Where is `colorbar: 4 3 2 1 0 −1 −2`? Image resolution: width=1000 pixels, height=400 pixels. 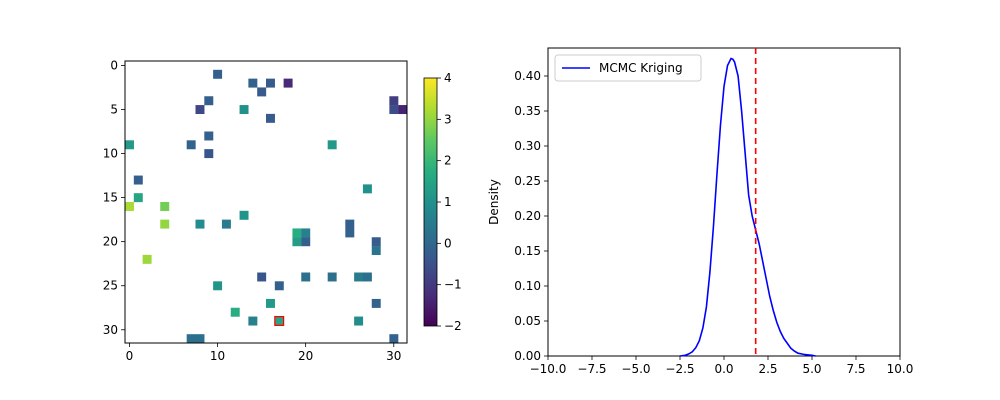
colorbar: 4 3 2 1 0 −1 −2 is located at coordinates (442, 202).